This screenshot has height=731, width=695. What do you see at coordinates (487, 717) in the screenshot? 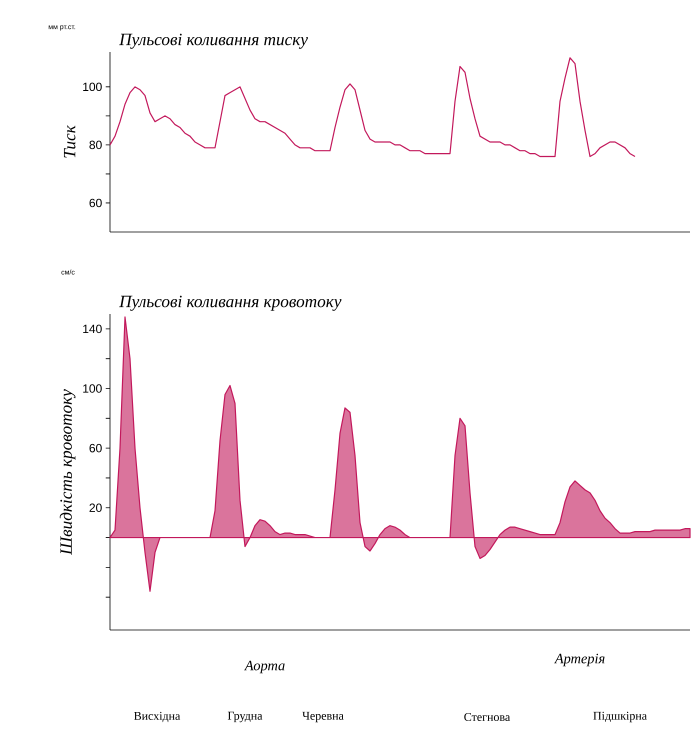
I see `text: Стегнова` at bounding box center [487, 717].